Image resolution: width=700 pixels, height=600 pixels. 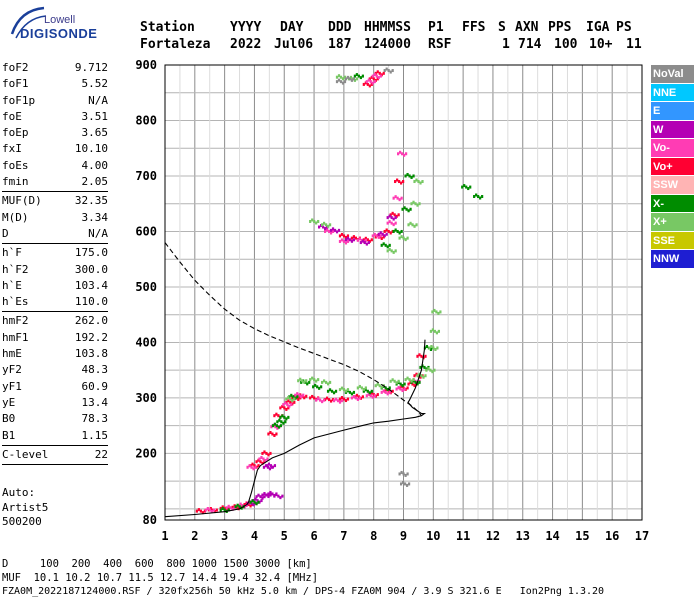 I want to click on x-tick-label: 6, so click(x=313, y=536).